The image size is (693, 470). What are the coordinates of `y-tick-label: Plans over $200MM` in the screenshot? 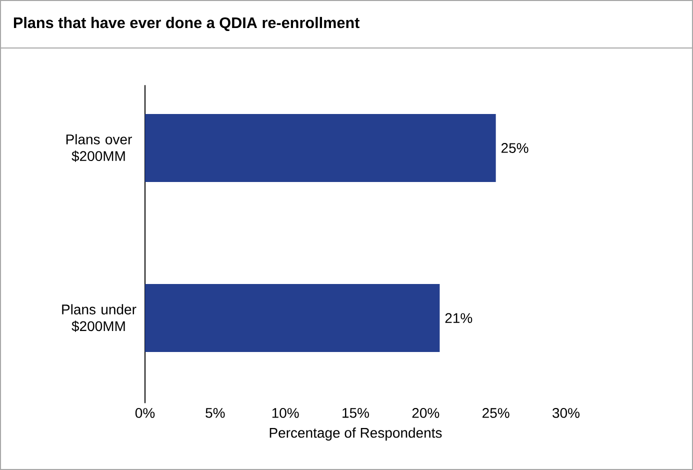 It's located at (99, 148).